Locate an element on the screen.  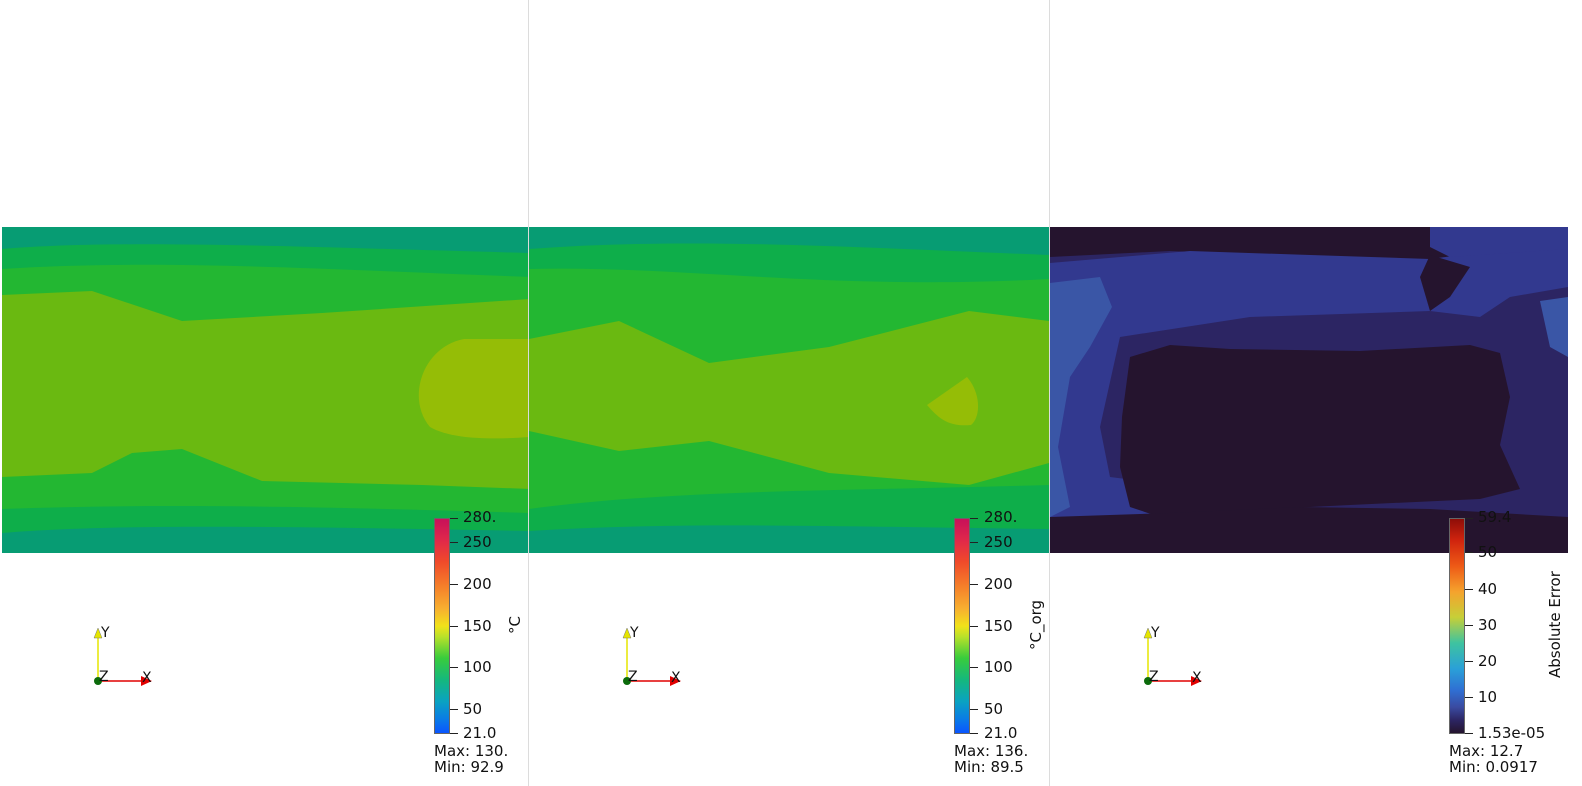
colorbar-tick-label: 20 is located at coordinates (1488, 661).